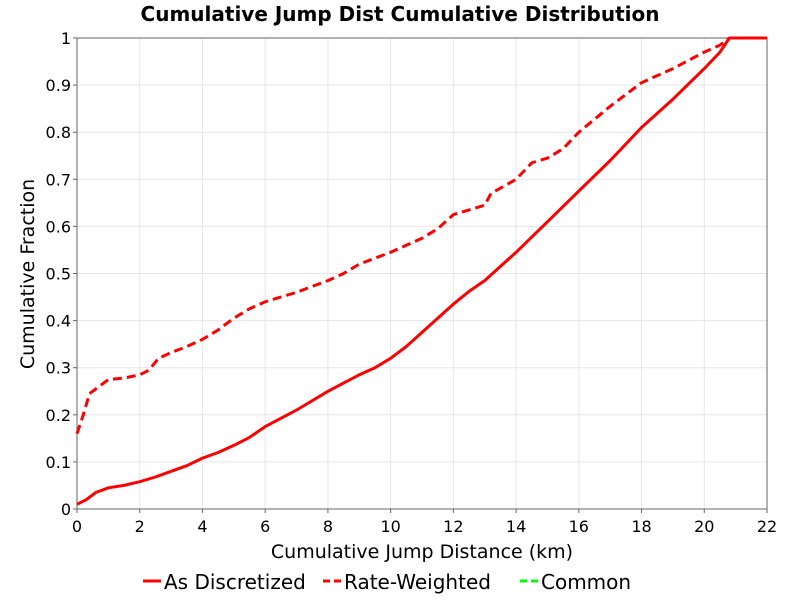 This screenshot has width=800, height=600. I want to click on y-tick-label: 0.2, so click(58, 415).